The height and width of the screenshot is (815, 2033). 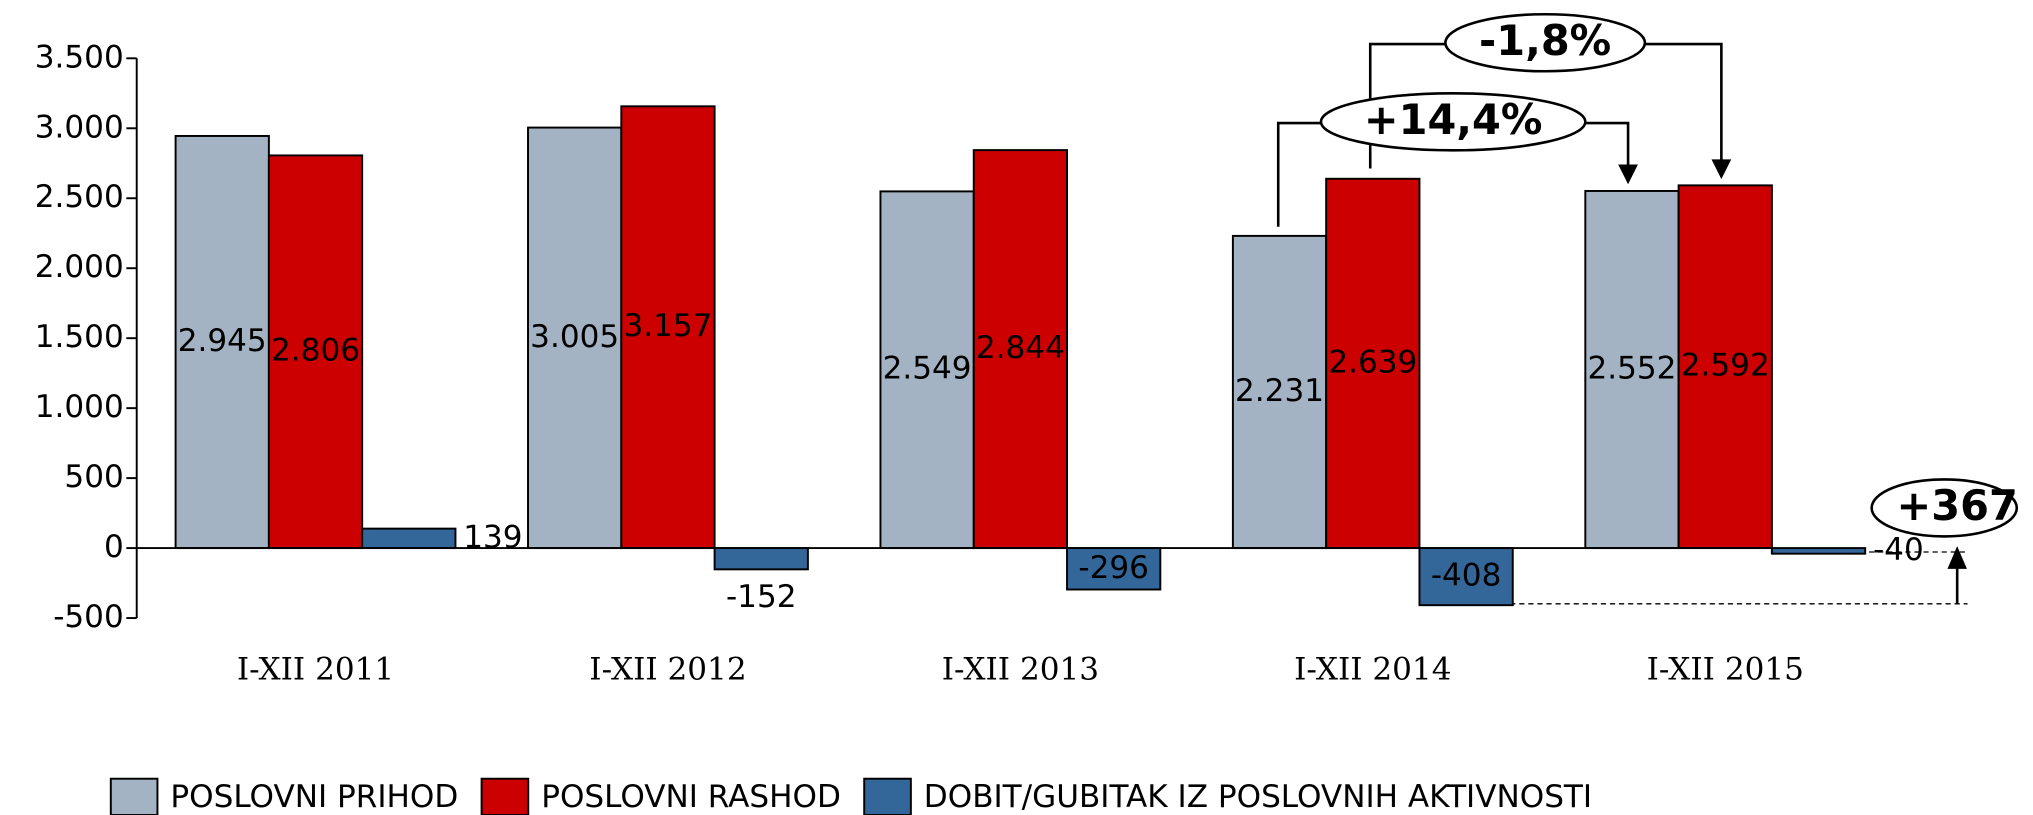 What do you see at coordinates (79, 57) in the screenshot?
I see `y-tick-label: 3.500` at bounding box center [79, 57].